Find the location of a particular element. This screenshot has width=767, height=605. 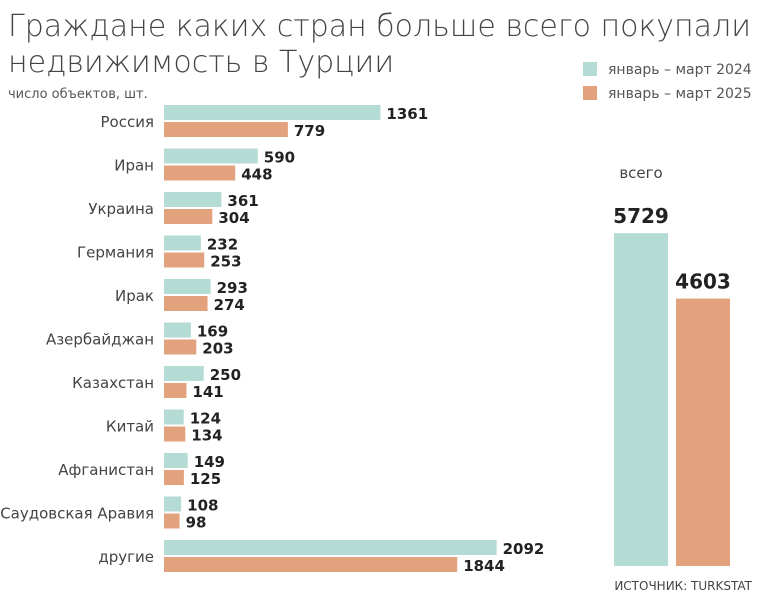

chart-title-line2: недвижимость в Турции is located at coordinates (201, 62).